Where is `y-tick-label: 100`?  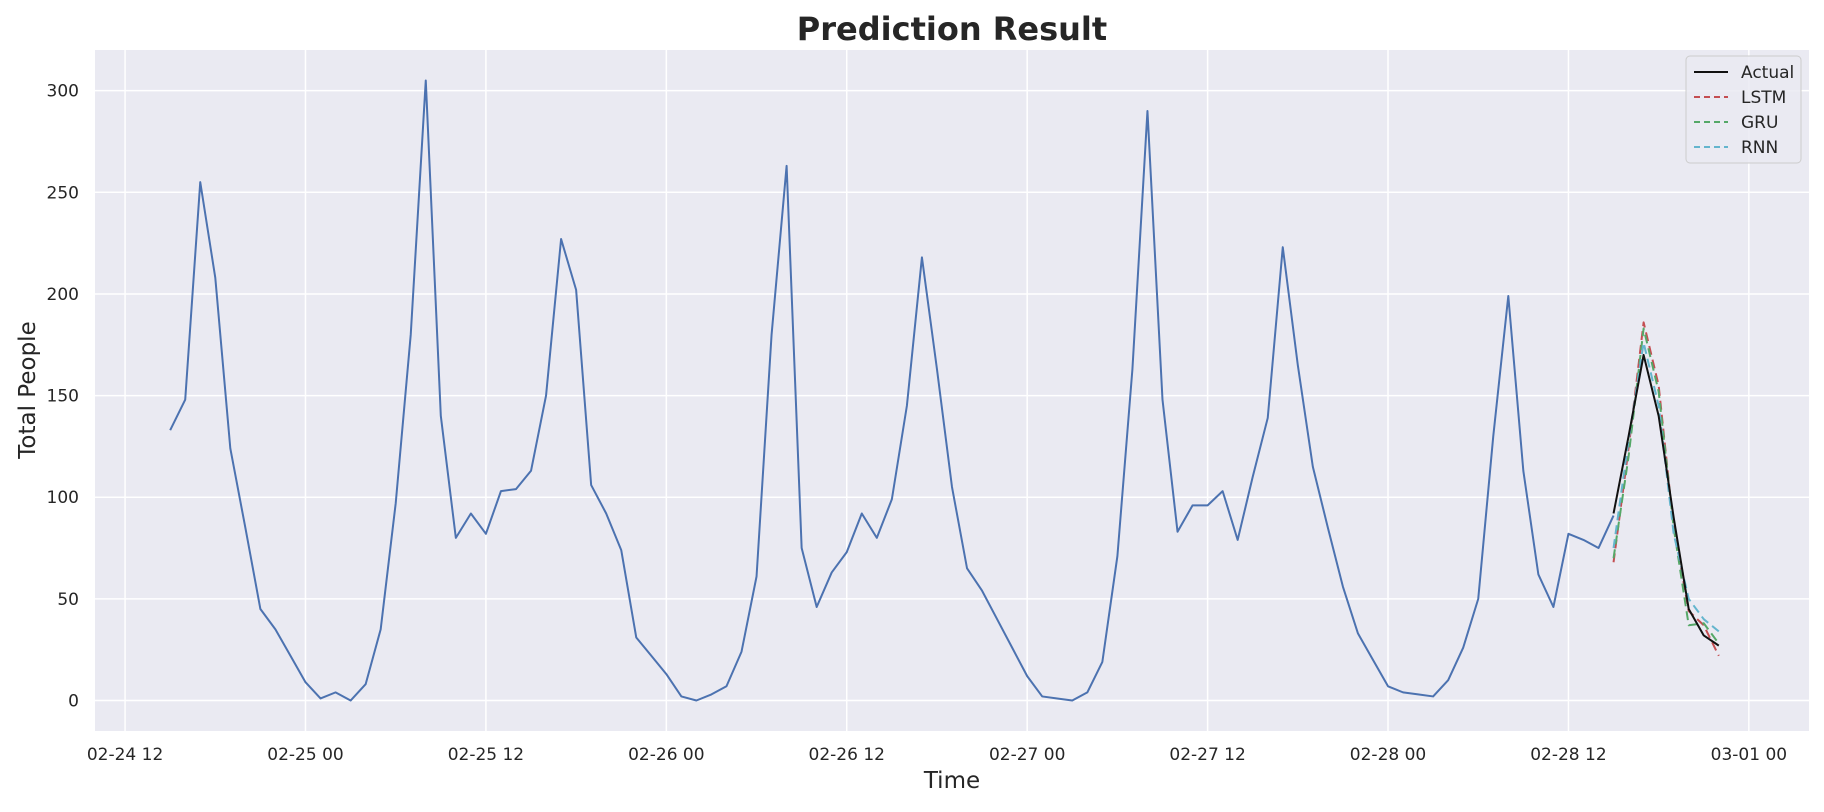
y-tick-label: 100 is located at coordinates (63, 498).